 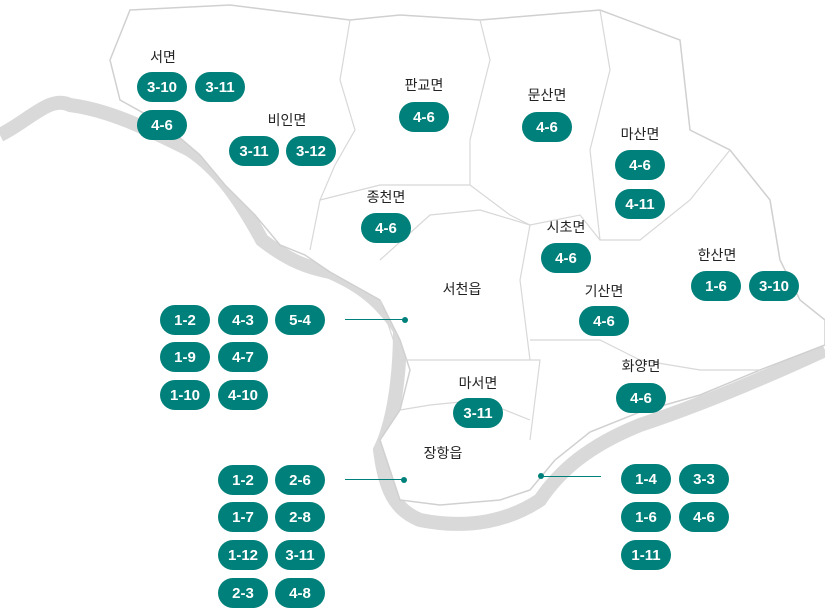 I want to click on region-label: 서천읍, so click(x=462, y=290).